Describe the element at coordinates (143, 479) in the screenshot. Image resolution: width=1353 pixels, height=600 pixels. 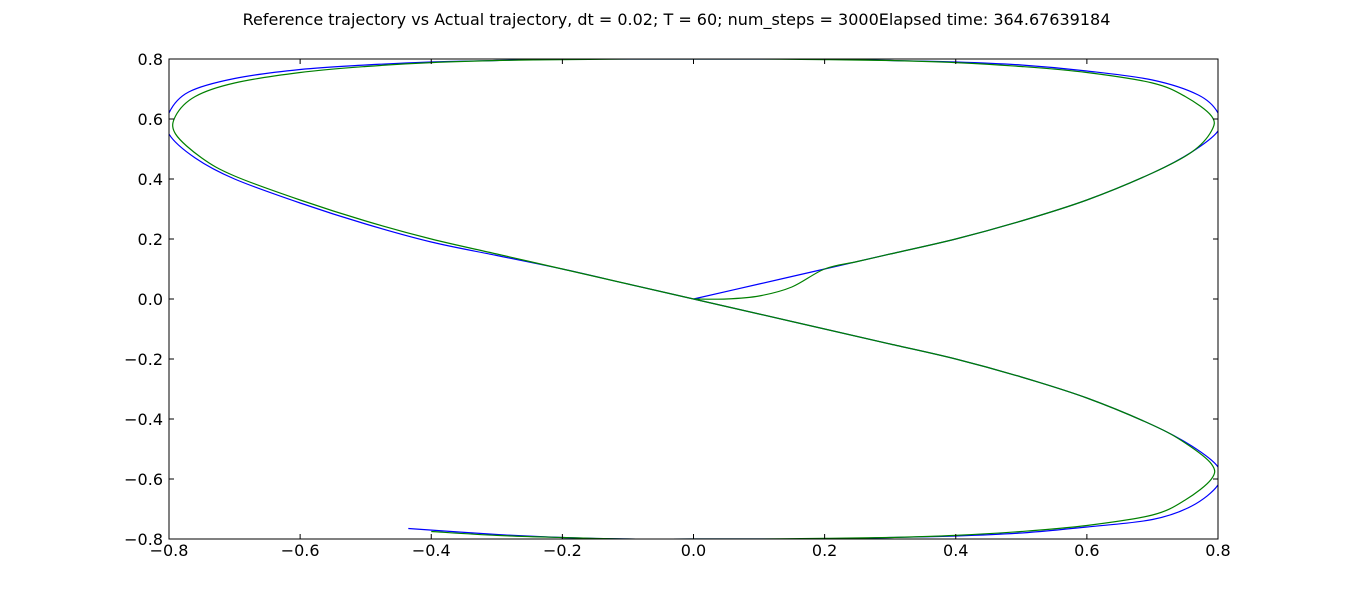
I see `y-tick-label: −0.6` at that location.